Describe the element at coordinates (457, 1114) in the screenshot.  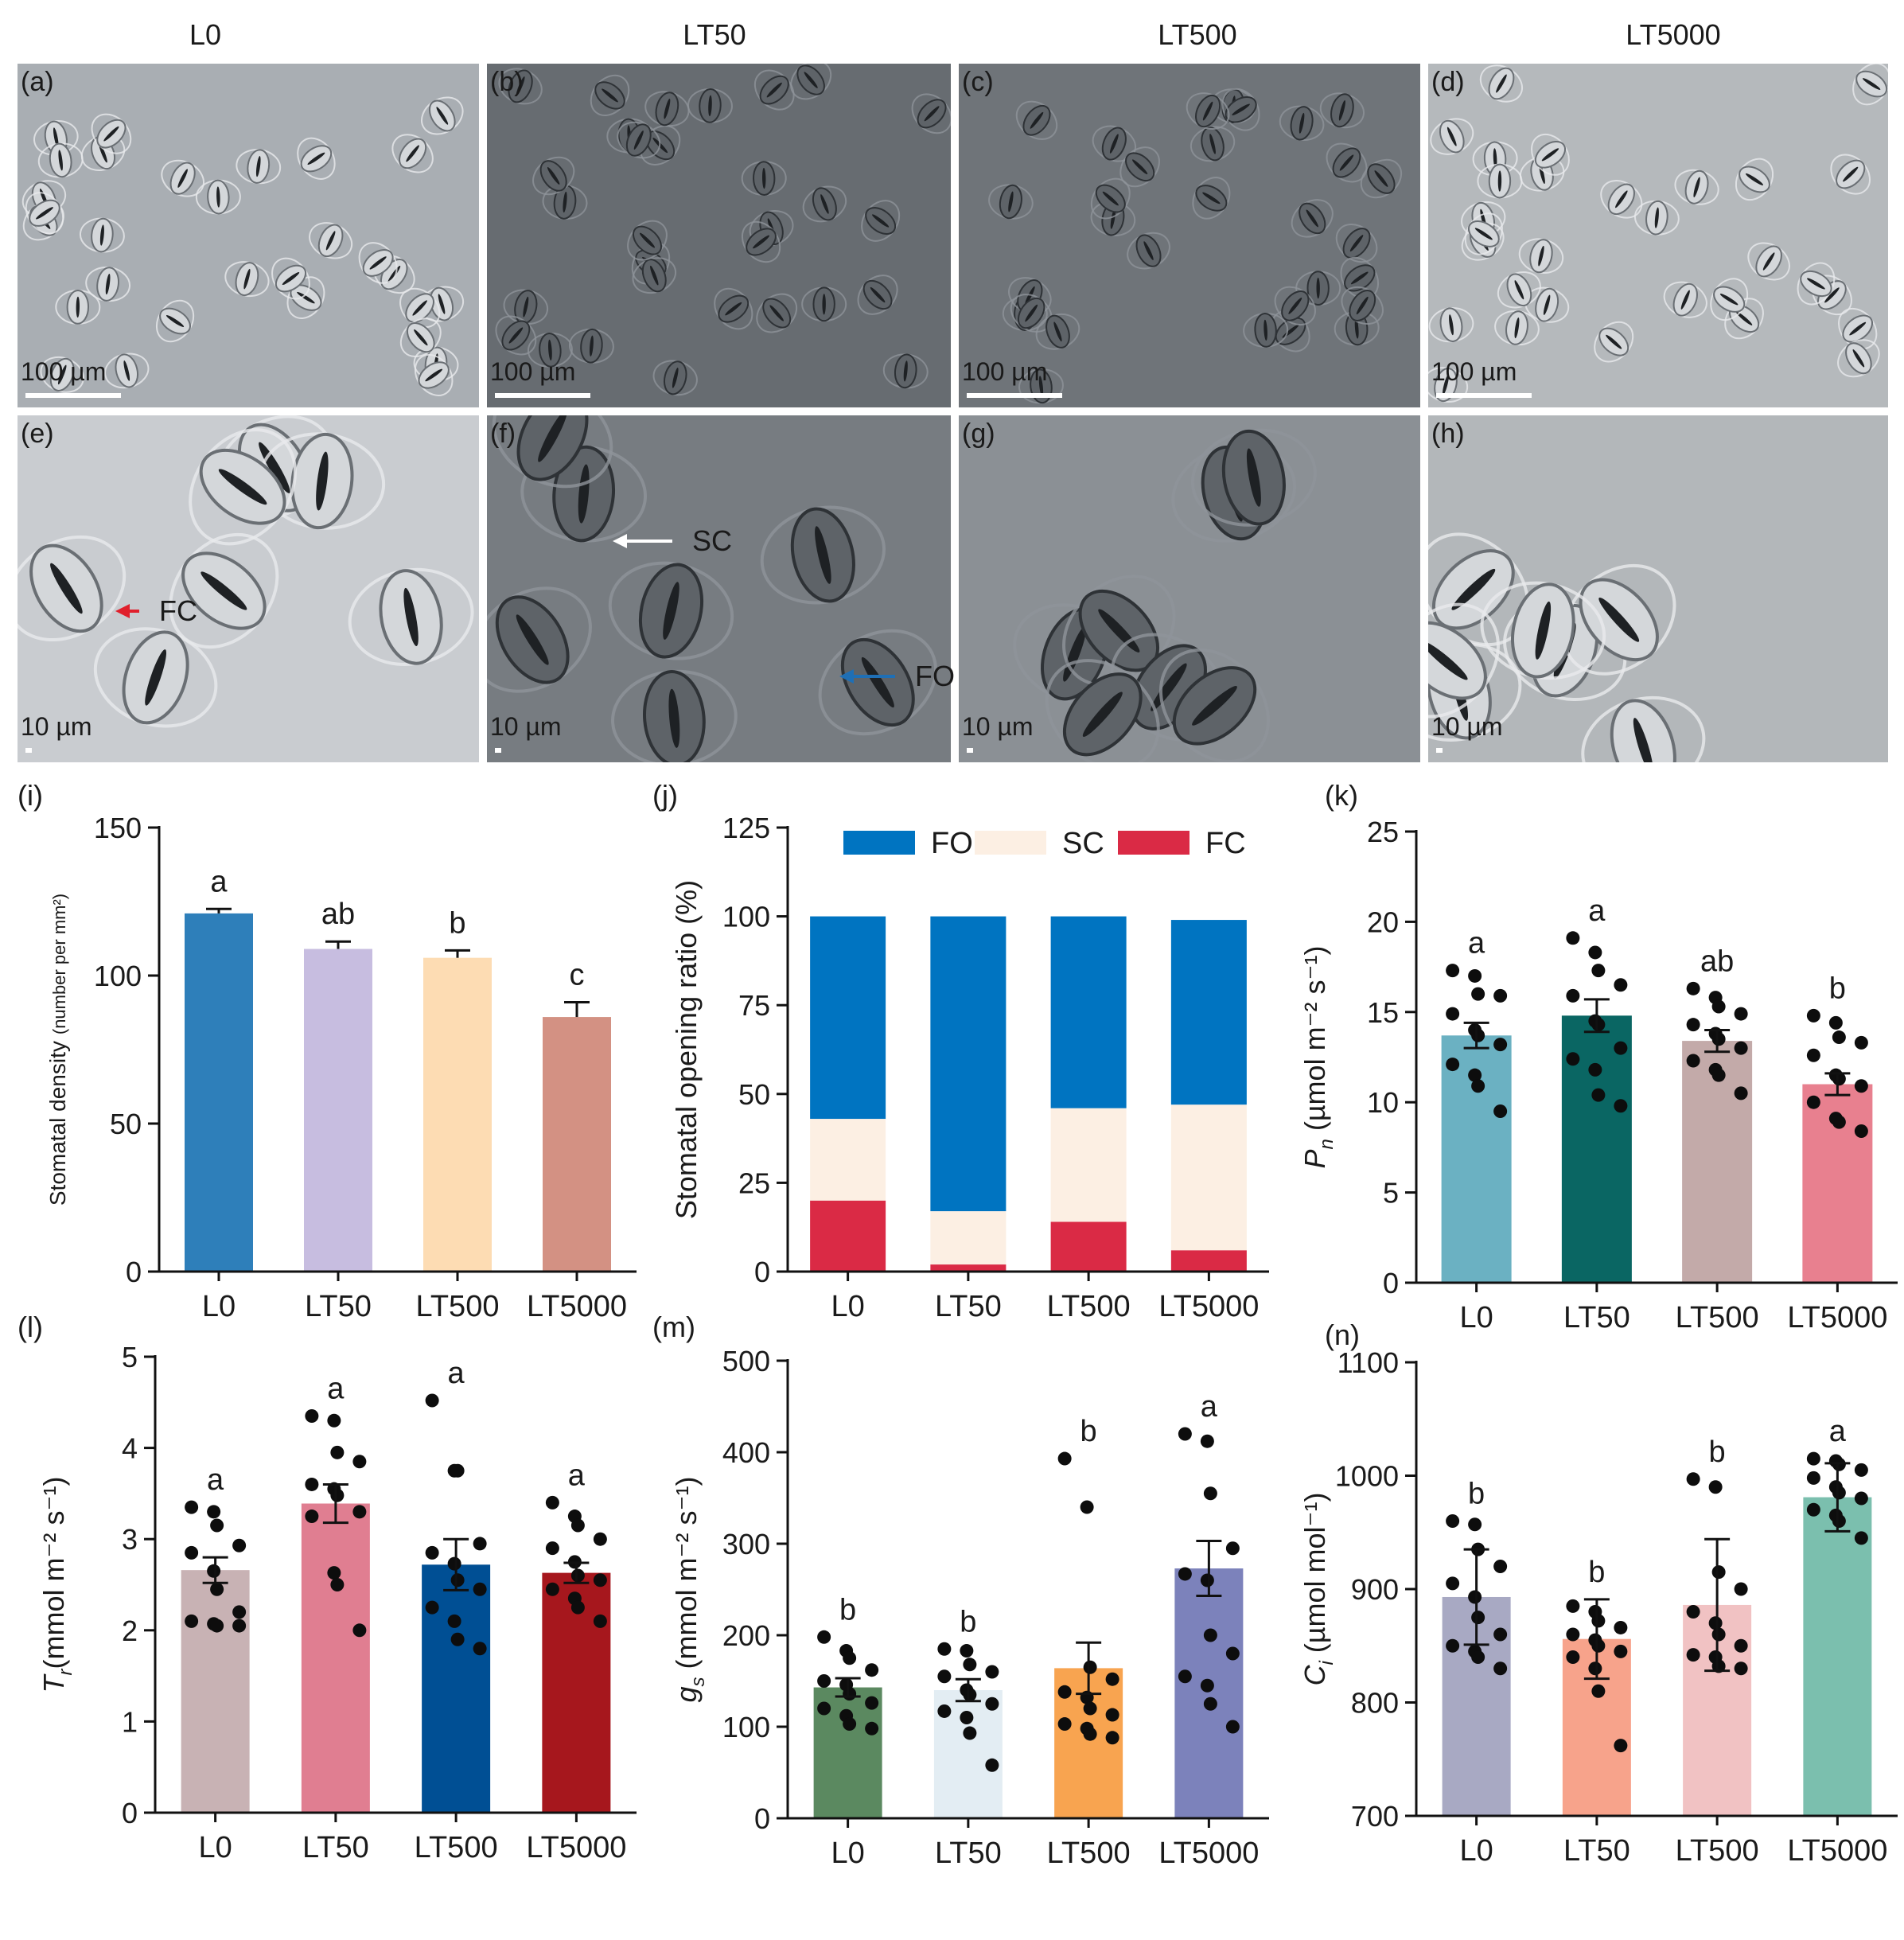
I see `bar-lt500` at that location.